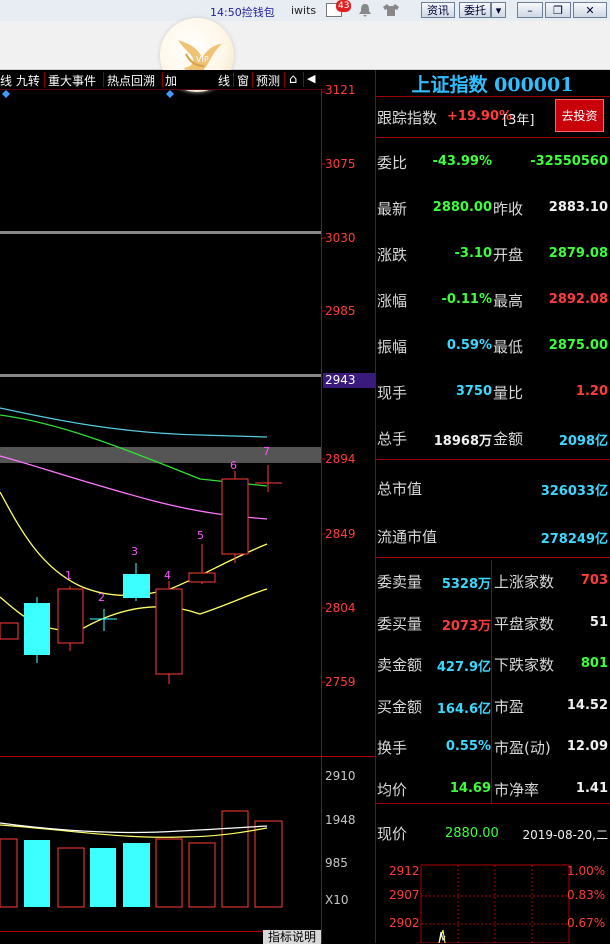  What do you see at coordinates (480, 116) in the screenshot?
I see `track-value: +19.90%` at bounding box center [480, 116].